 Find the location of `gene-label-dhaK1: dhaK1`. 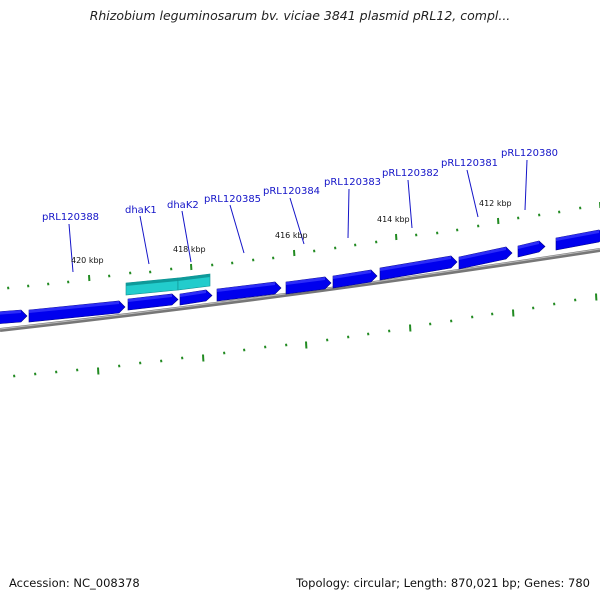

gene-label-dhaK1: dhaK1 is located at coordinates (141, 210).